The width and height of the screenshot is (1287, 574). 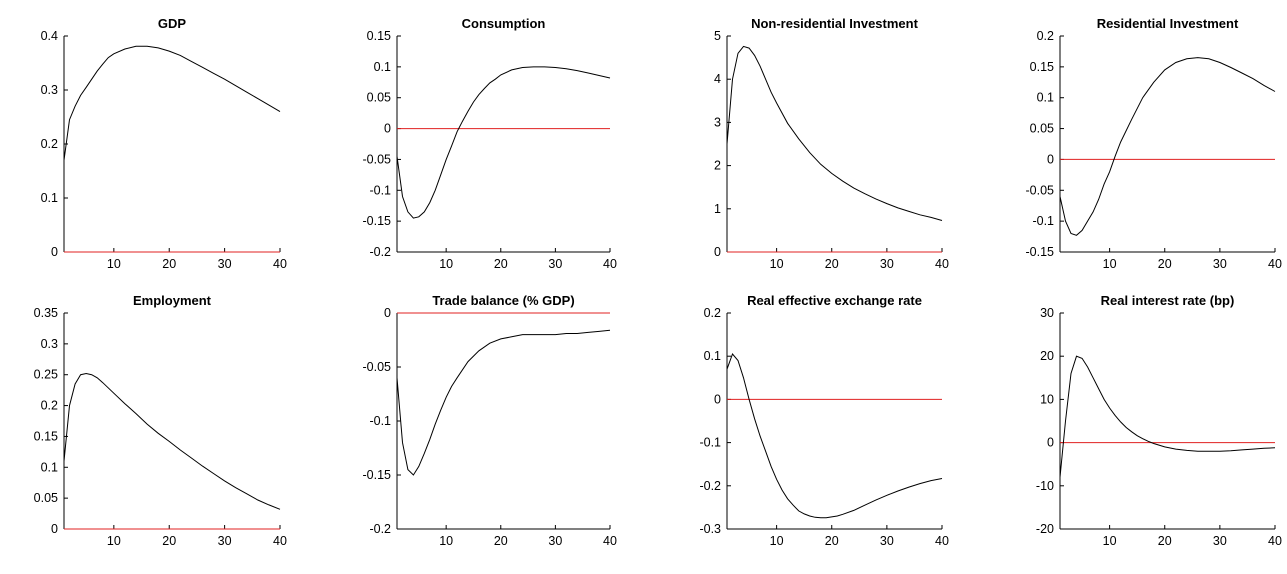 What do you see at coordinates (172, 23) in the screenshot?
I see `panel-title: GDP` at bounding box center [172, 23].